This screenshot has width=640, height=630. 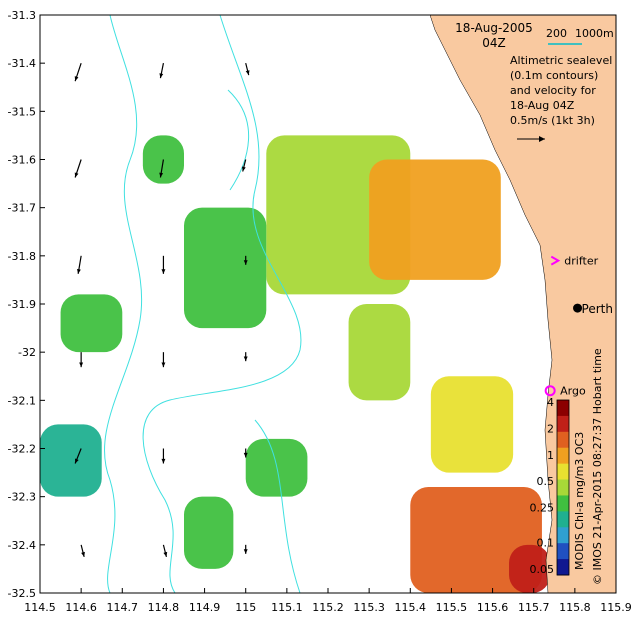 I want to click on scale-label-200: 200, so click(x=556, y=33).